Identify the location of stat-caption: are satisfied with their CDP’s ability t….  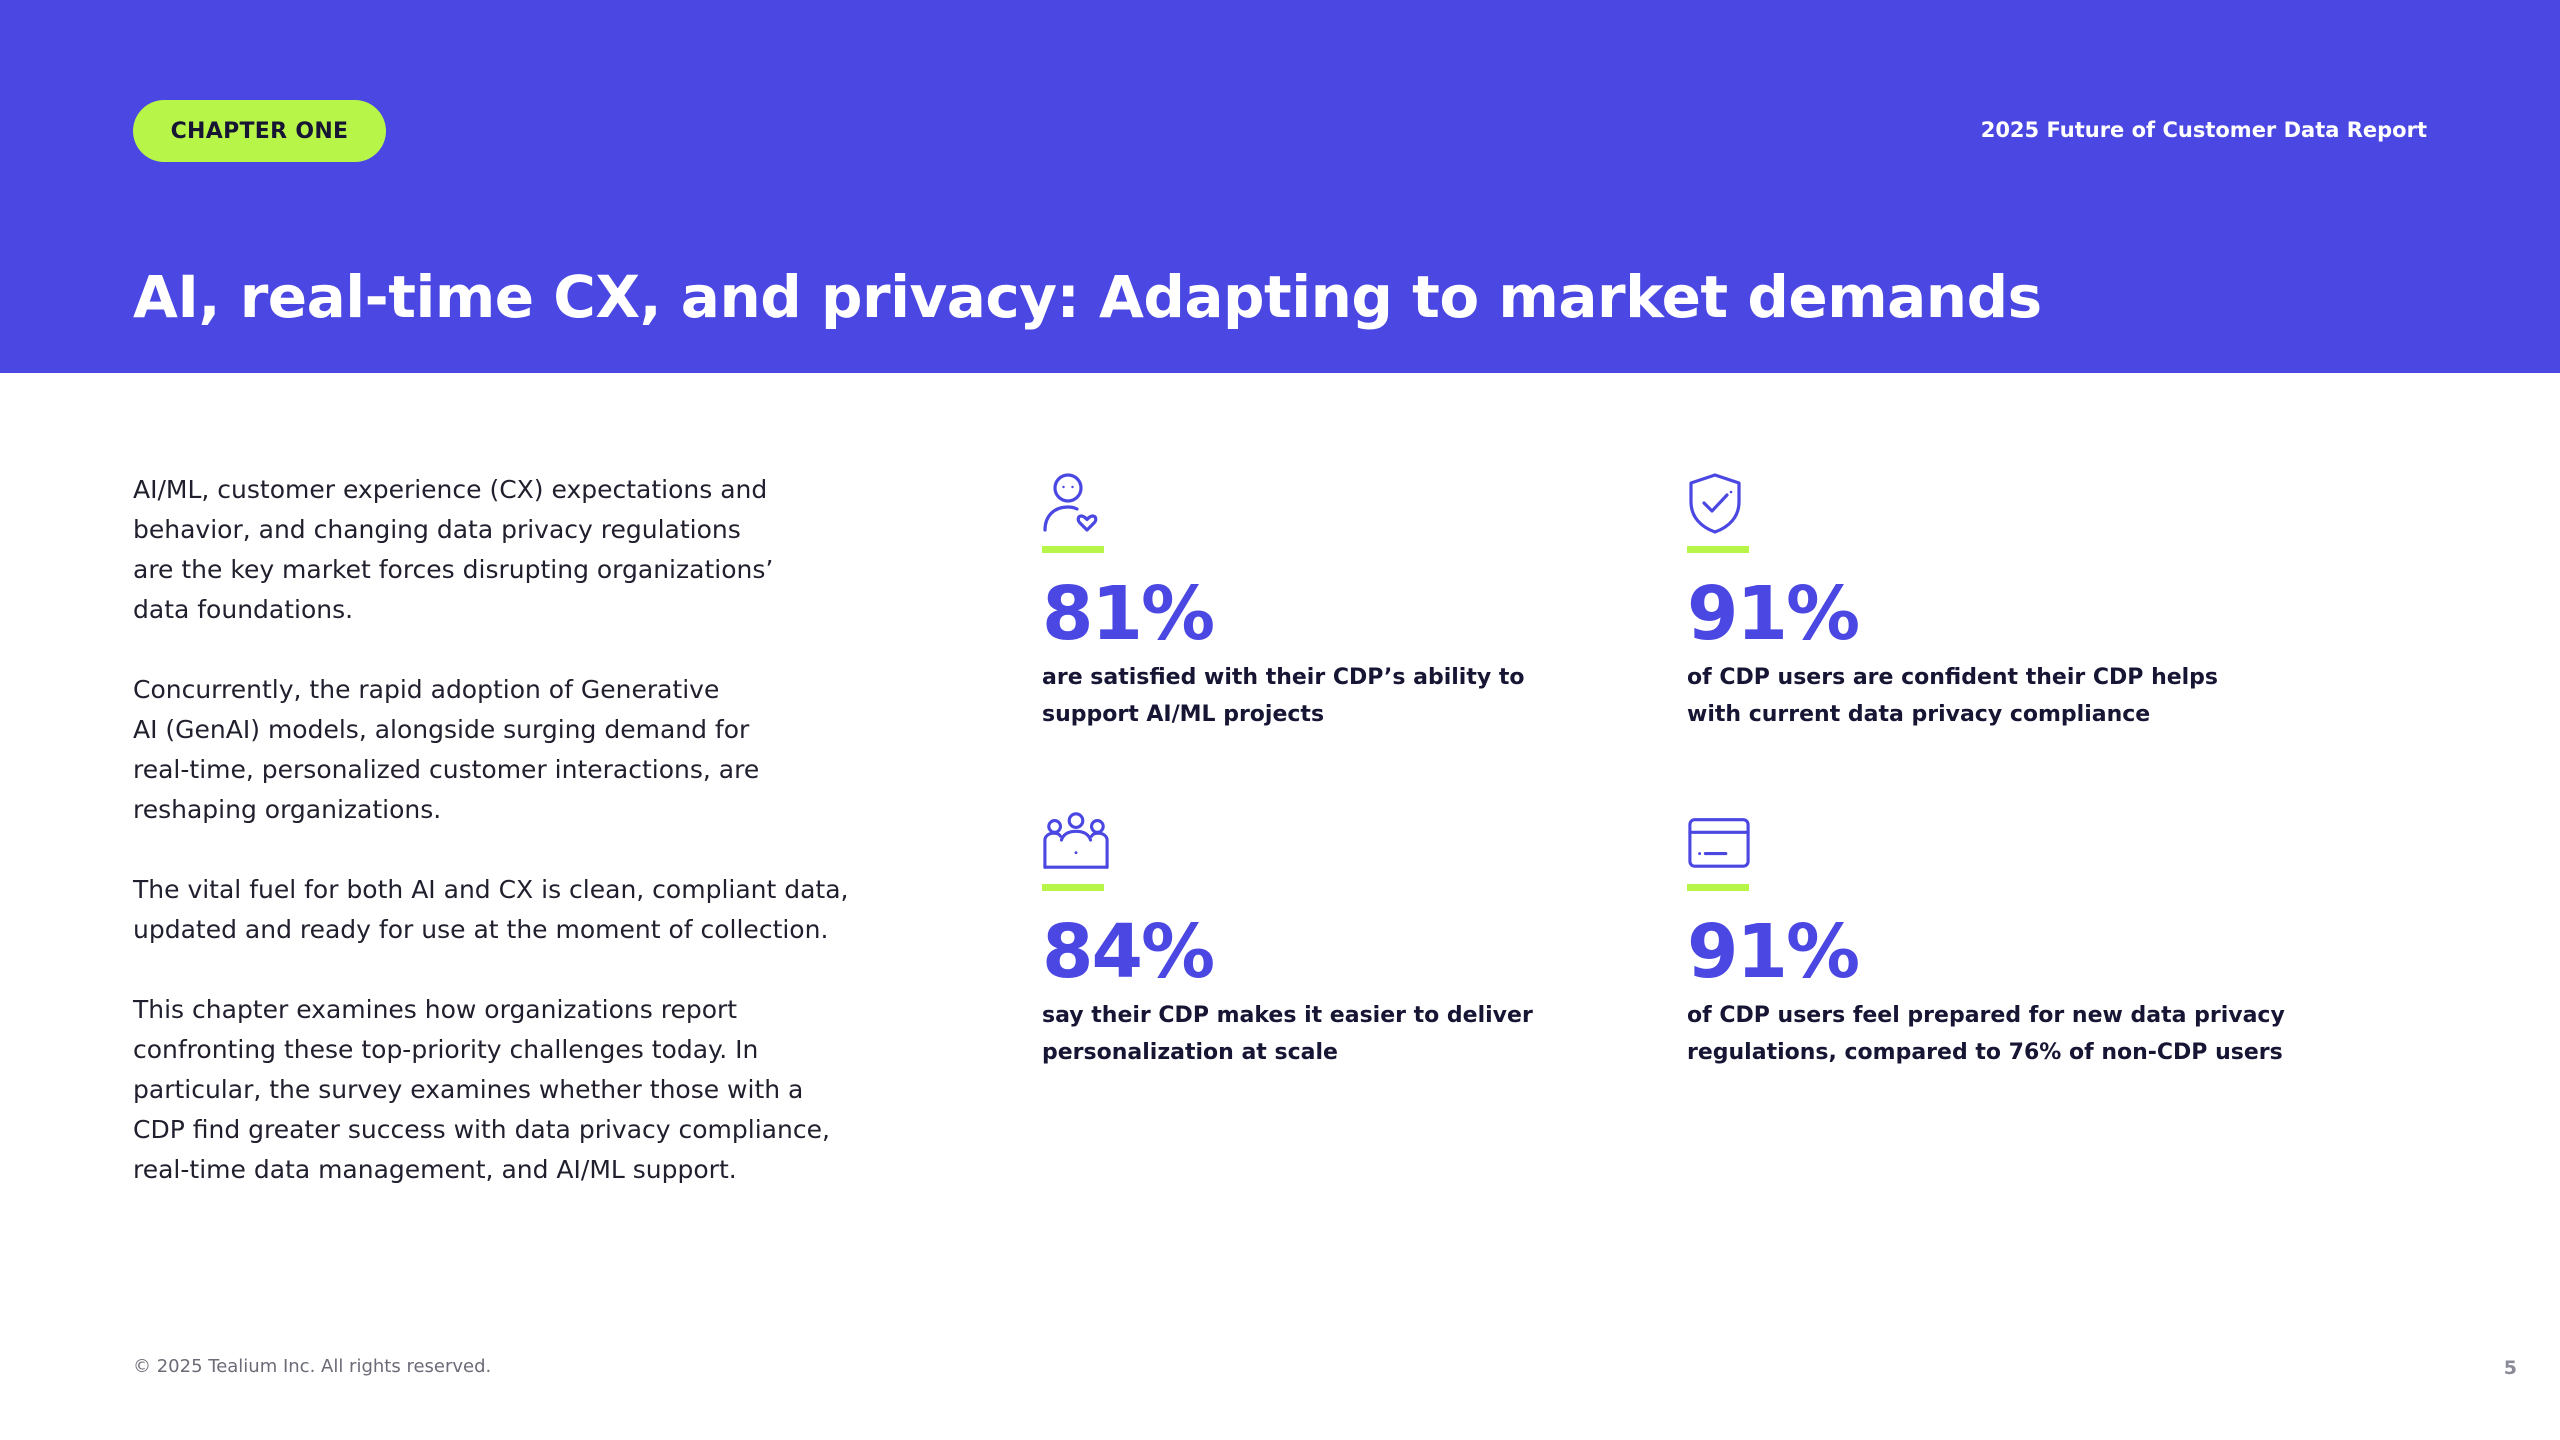
(1283, 696).